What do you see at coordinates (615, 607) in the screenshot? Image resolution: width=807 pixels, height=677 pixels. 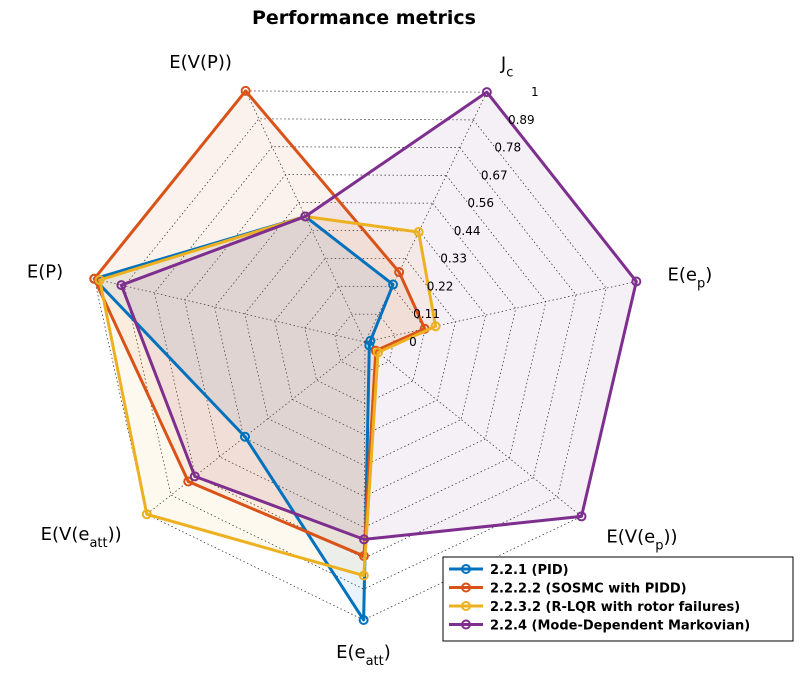 I see `legend-entry: 2.2.3.2 (R-LQR with rotor failures)` at bounding box center [615, 607].